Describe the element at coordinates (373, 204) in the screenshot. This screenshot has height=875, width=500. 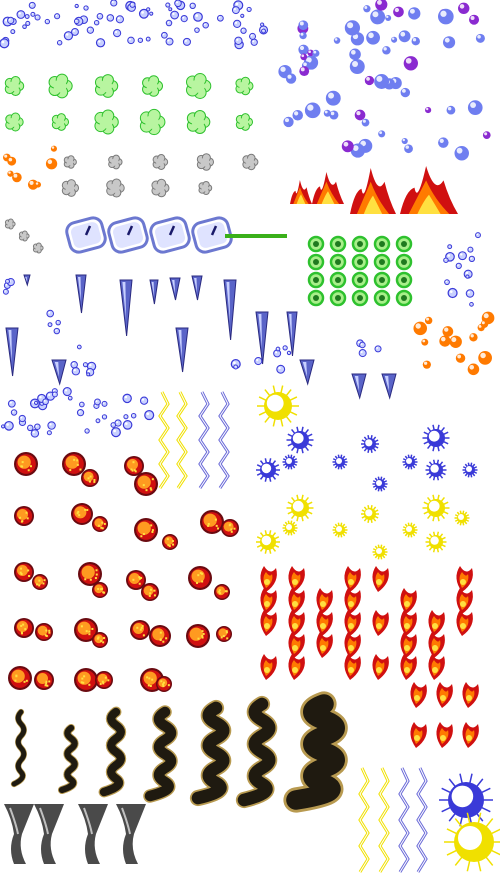
I see `flame-core` at that location.